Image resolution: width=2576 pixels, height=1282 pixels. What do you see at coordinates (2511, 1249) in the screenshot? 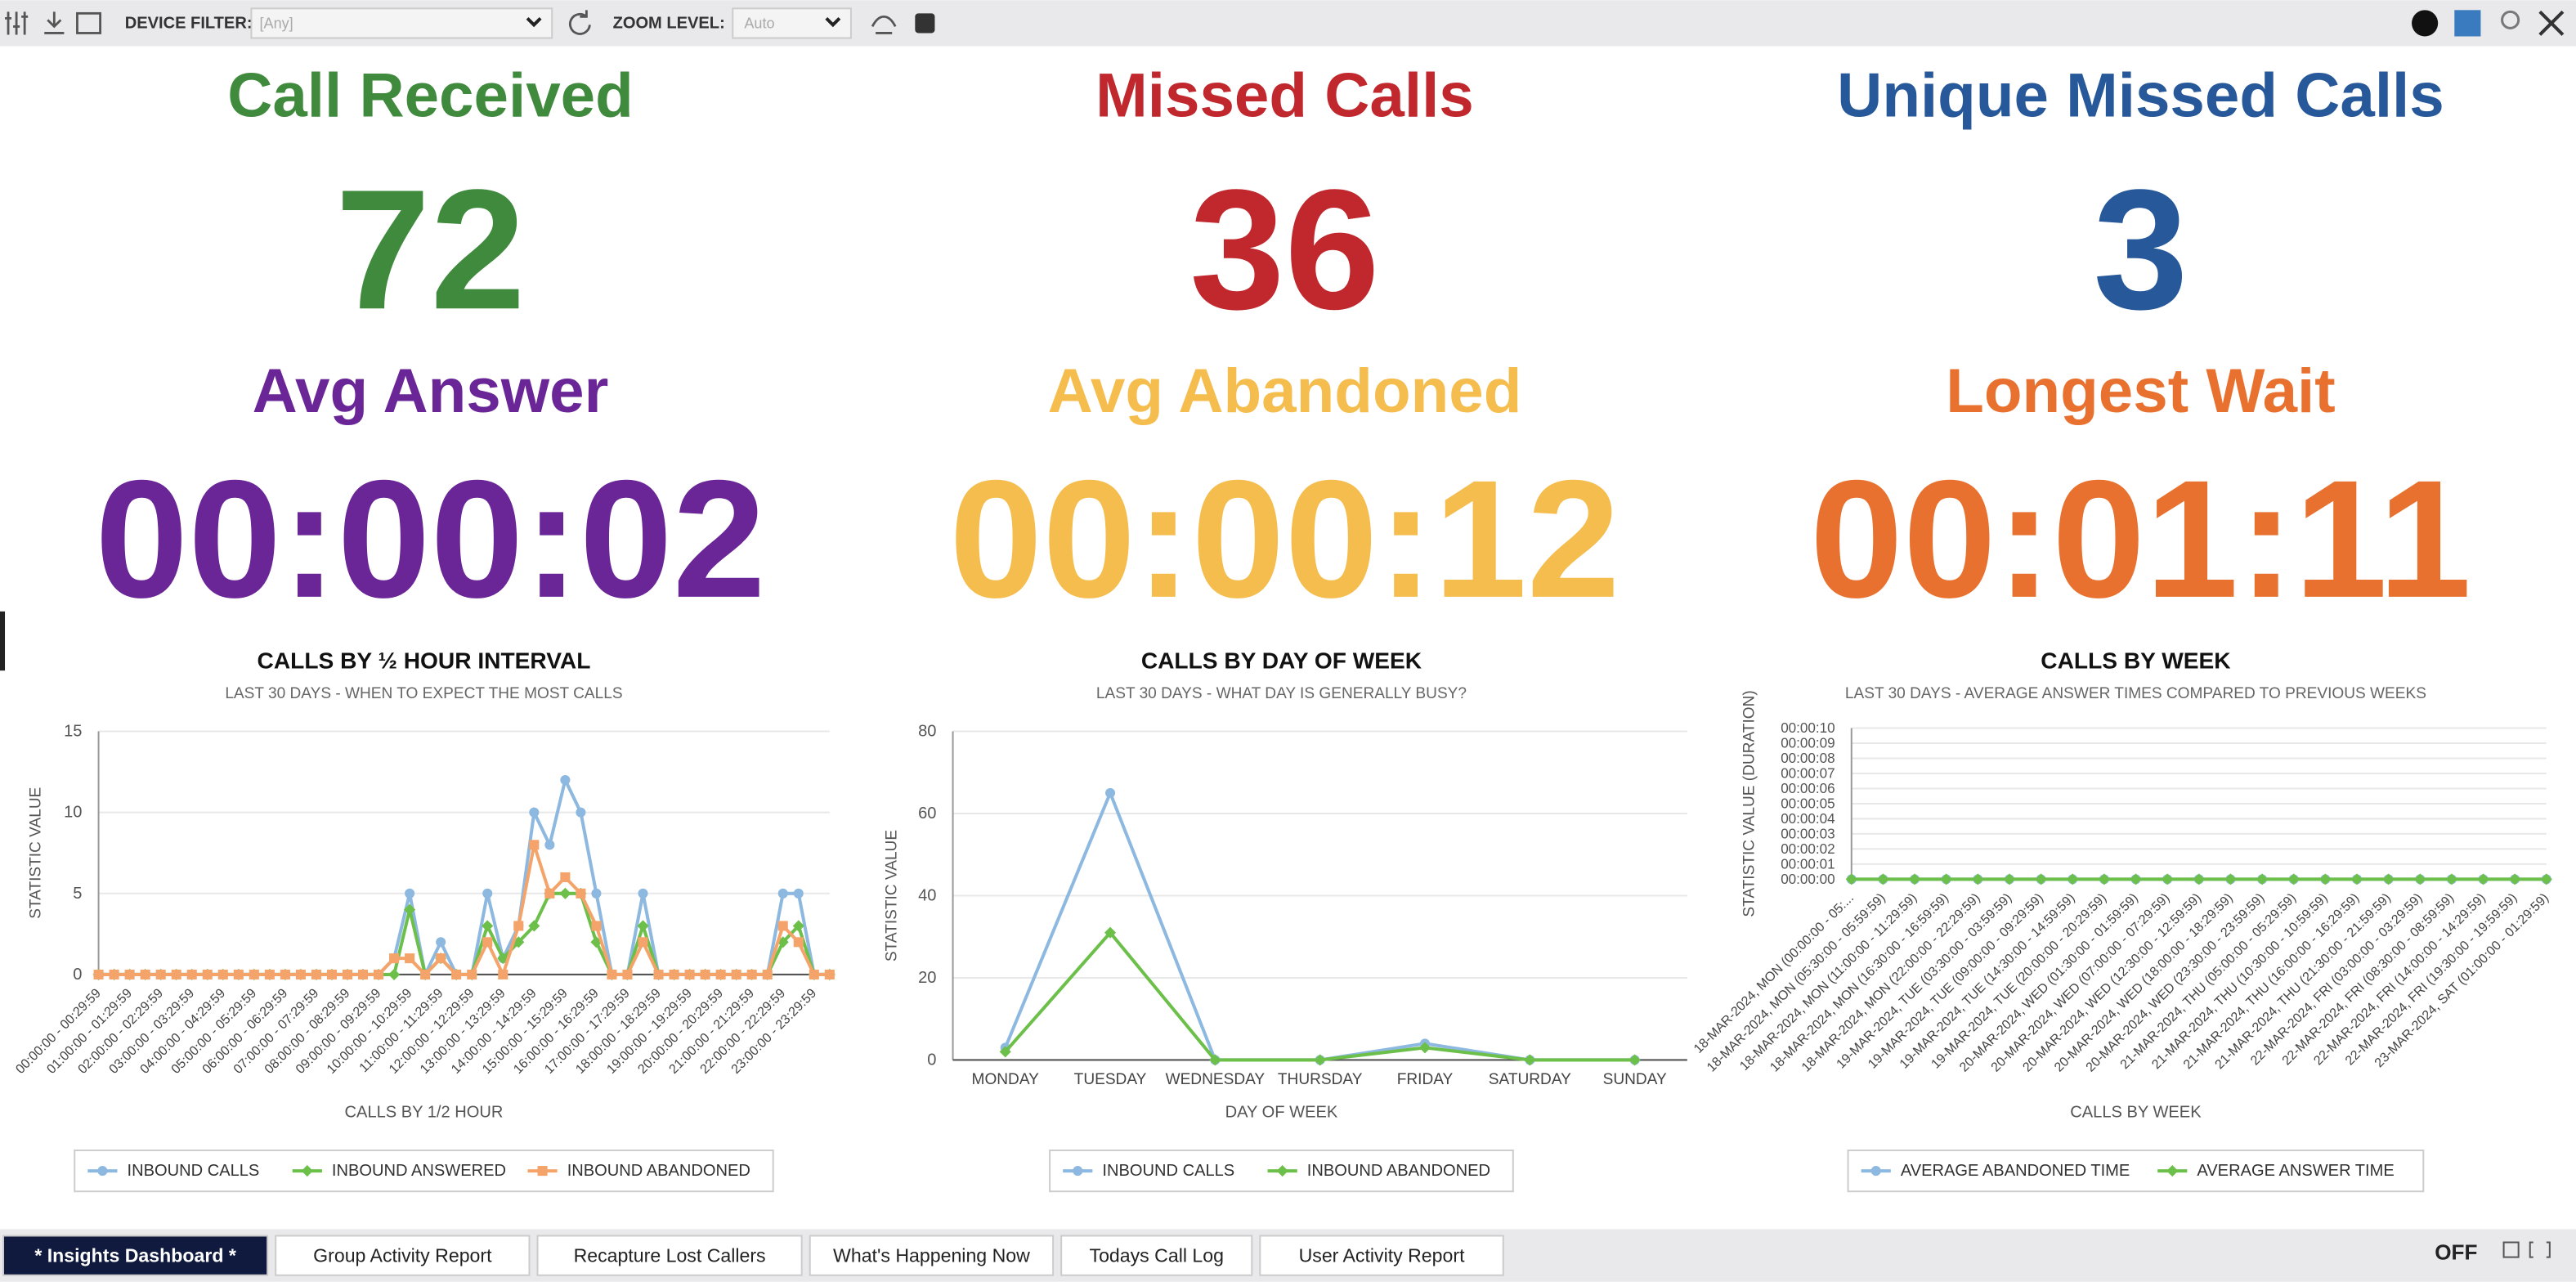
I see `window-icon` at bounding box center [2511, 1249].